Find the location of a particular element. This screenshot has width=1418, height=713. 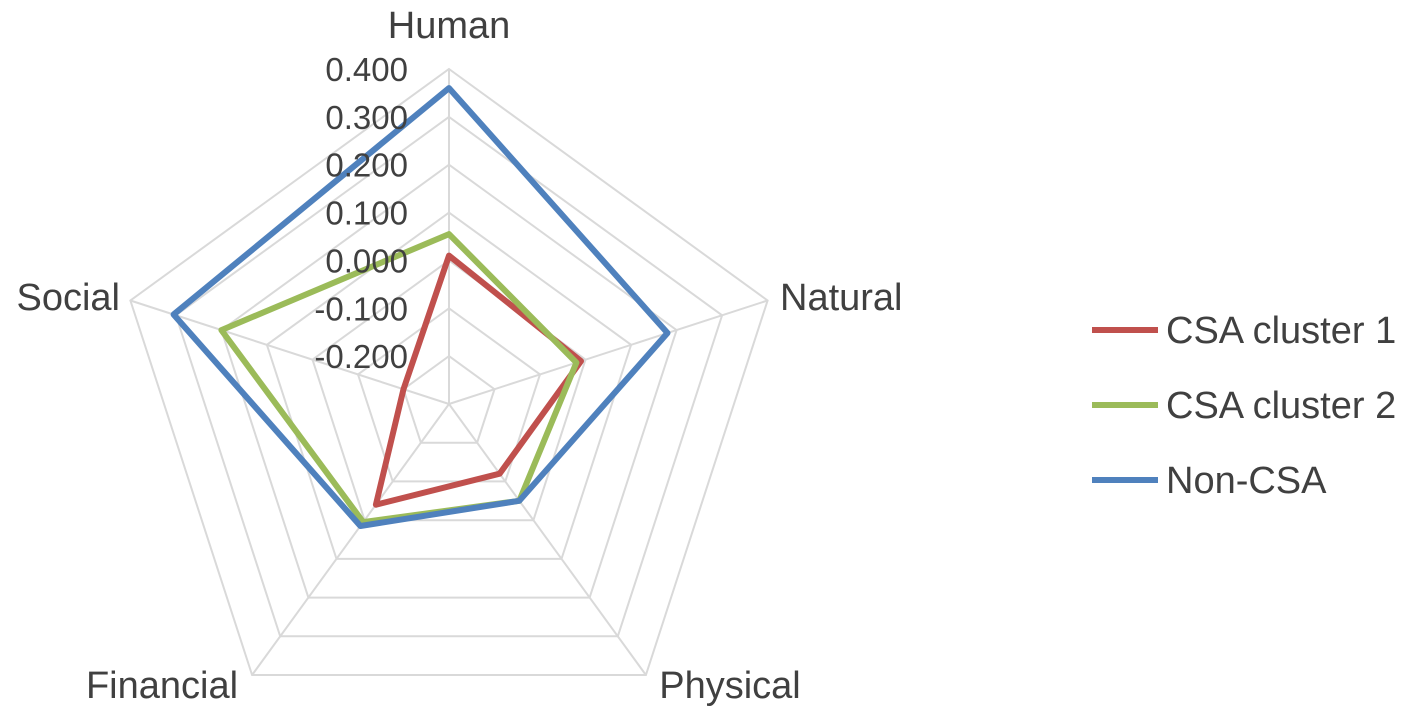

axis-label-social: Social is located at coordinates (69, 298).